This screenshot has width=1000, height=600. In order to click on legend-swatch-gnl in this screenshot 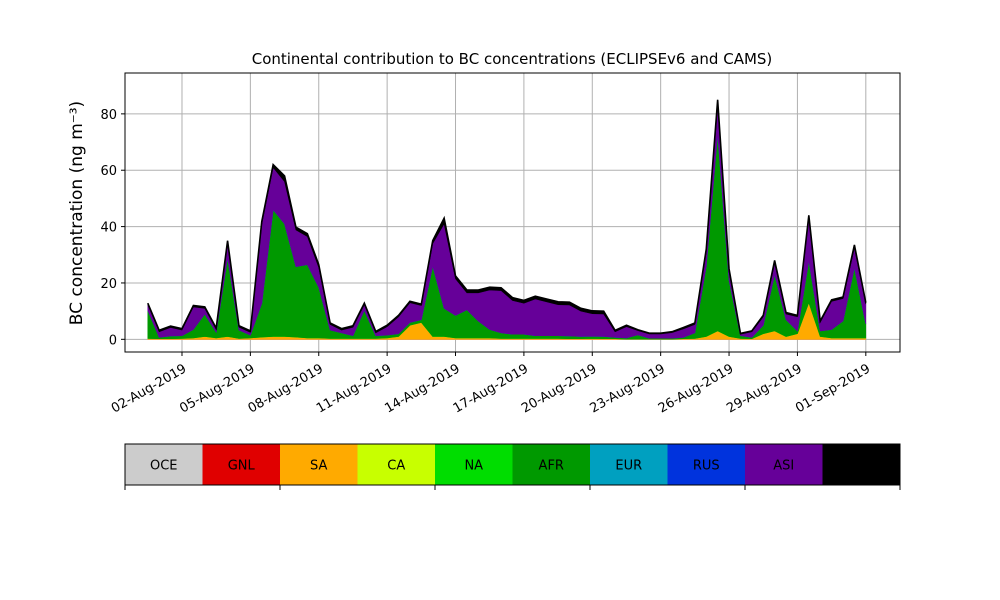, I will do `click(241, 464)`.